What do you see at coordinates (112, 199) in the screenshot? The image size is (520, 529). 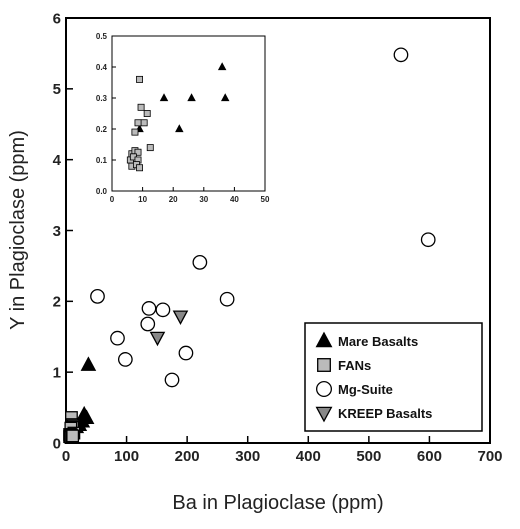 I see `inset-x-tick-label: 0` at bounding box center [112, 199].